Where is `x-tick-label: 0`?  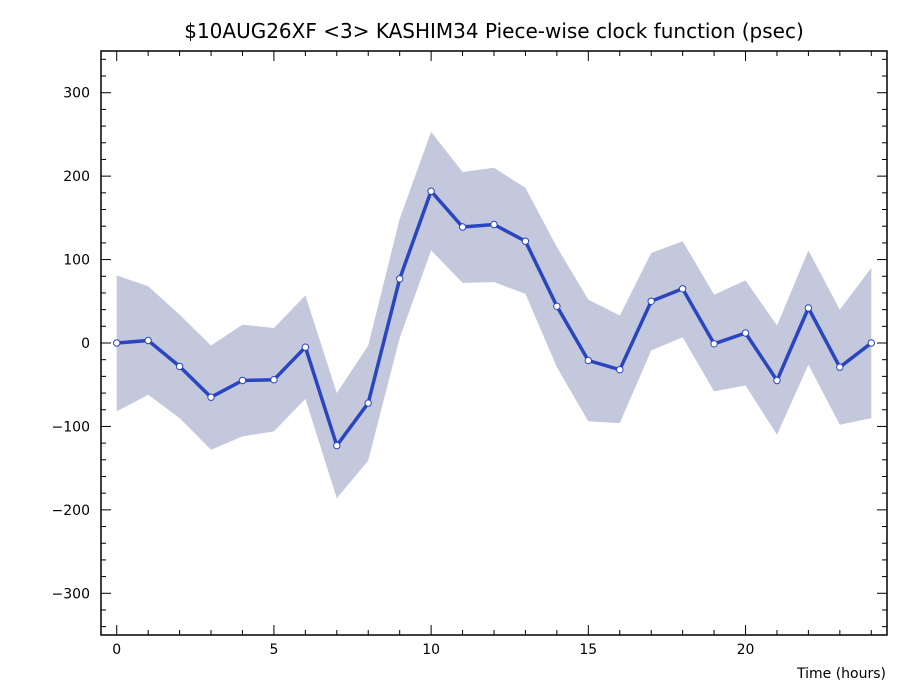
x-tick-label: 0 is located at coordinates (116, 650).